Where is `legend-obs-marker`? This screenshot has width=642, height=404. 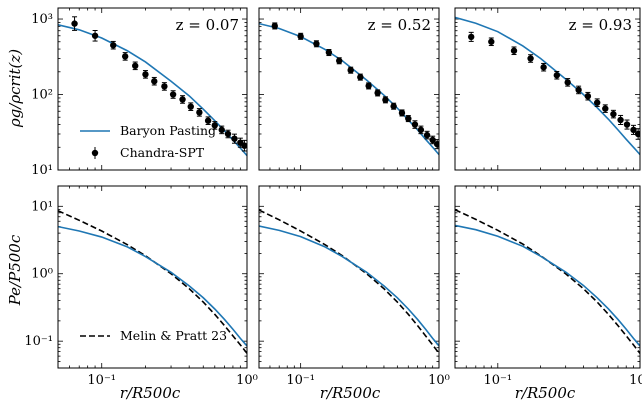
legend-obs-marker is located at coordinates (95, 153).